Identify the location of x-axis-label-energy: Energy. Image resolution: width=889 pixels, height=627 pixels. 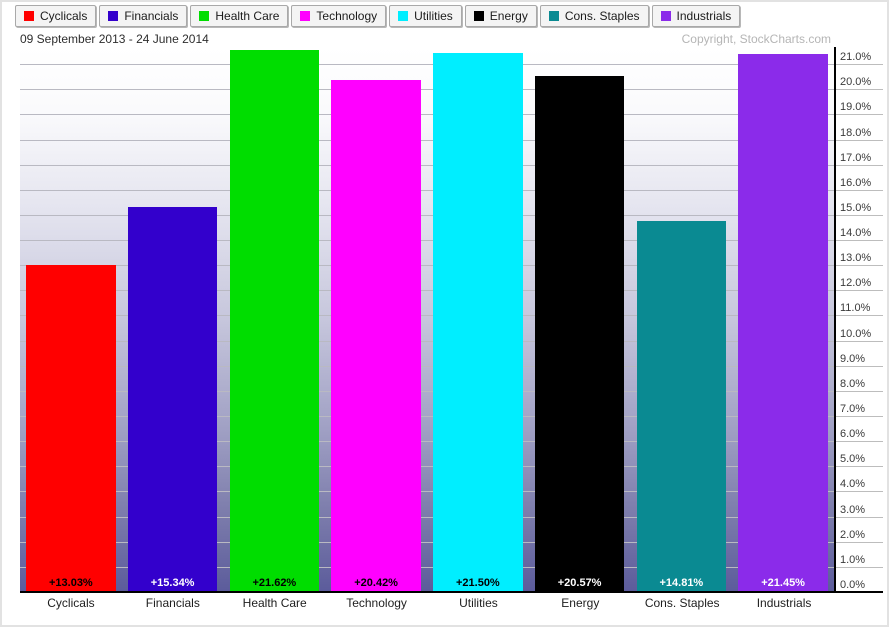
(580, 603).